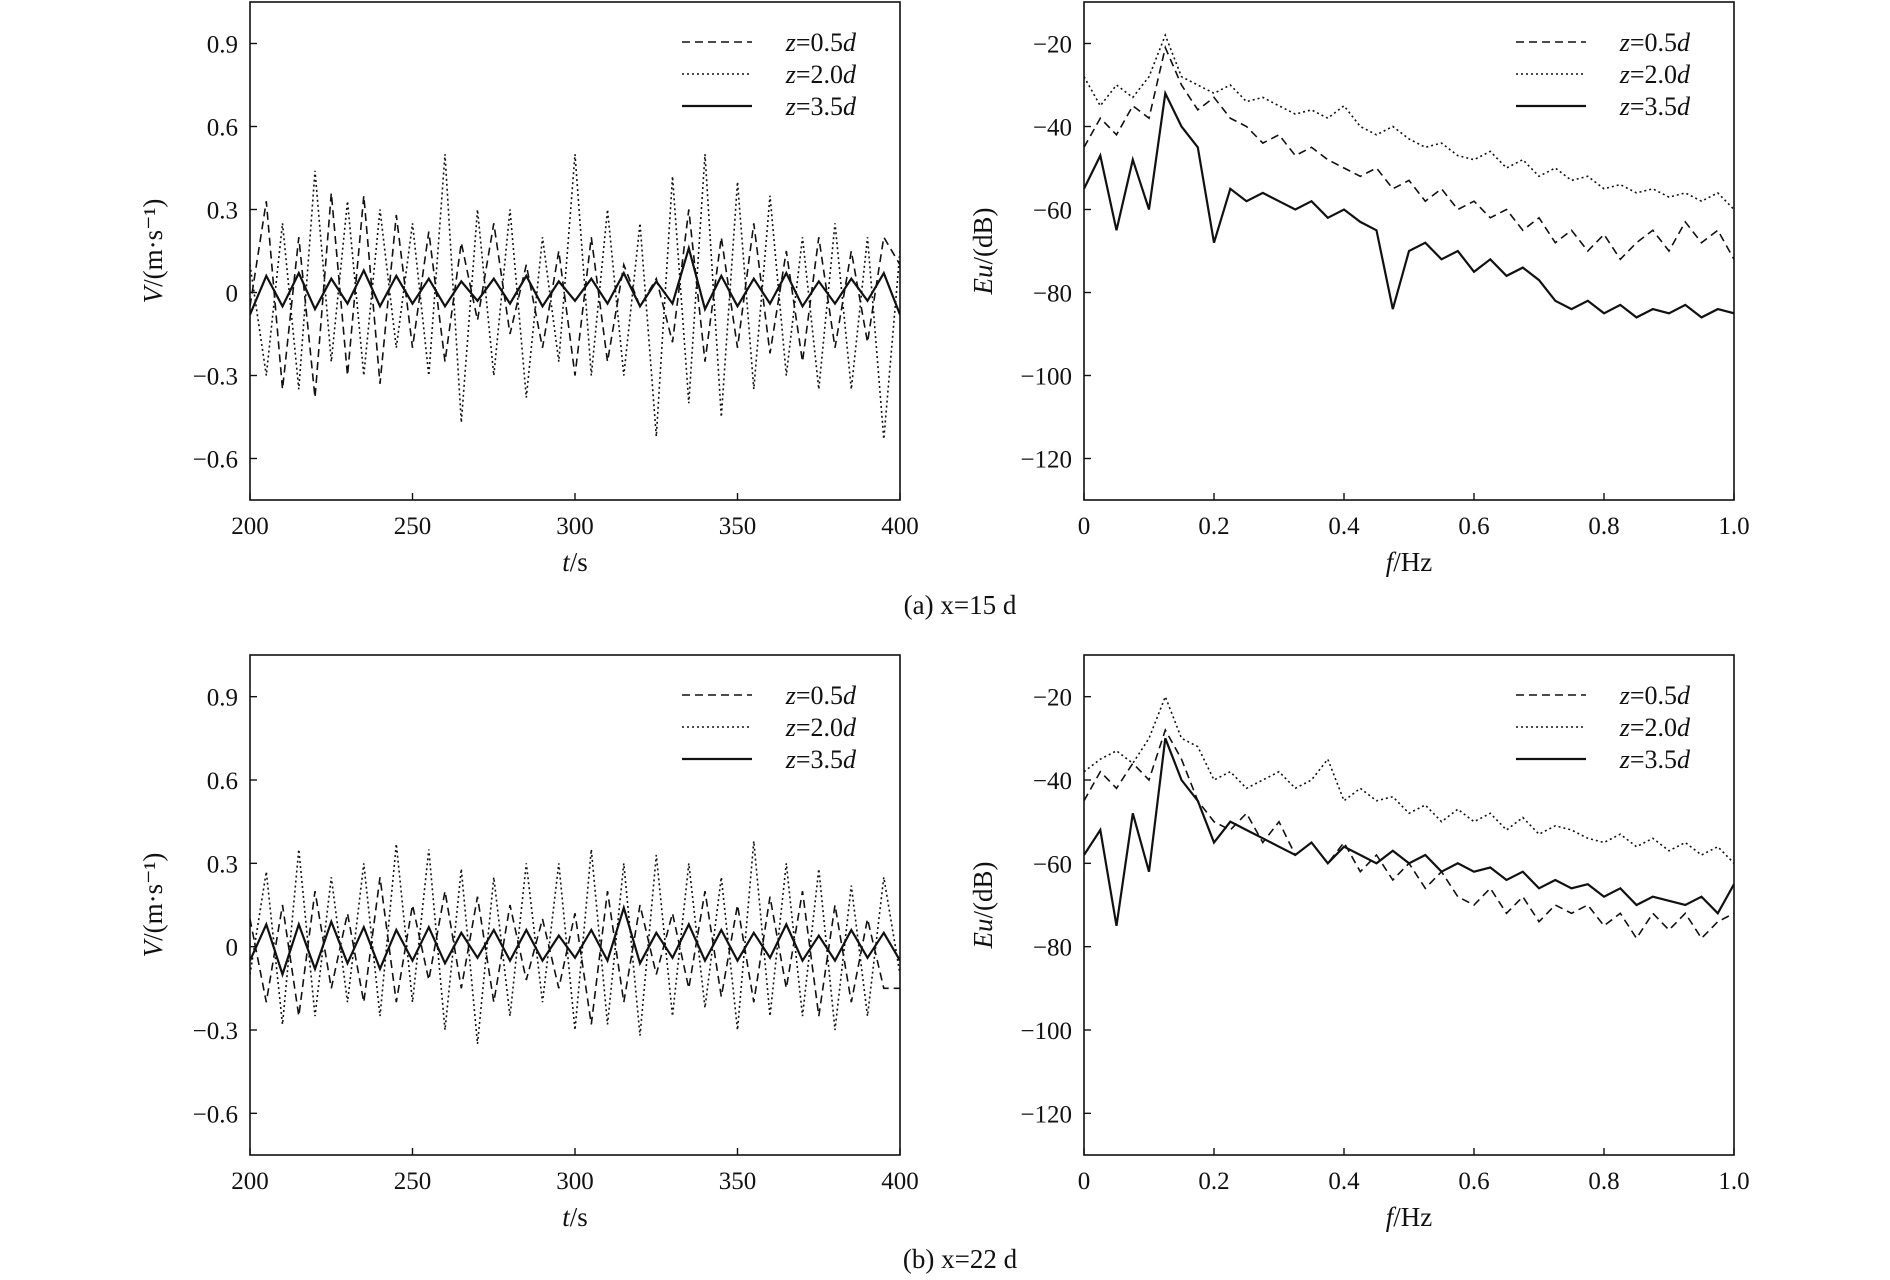  What do you see at coordinates (960, 1259) in the screenshot?
I see `caption-b: (b) x=22 d` at bounding box center [960, 1259].